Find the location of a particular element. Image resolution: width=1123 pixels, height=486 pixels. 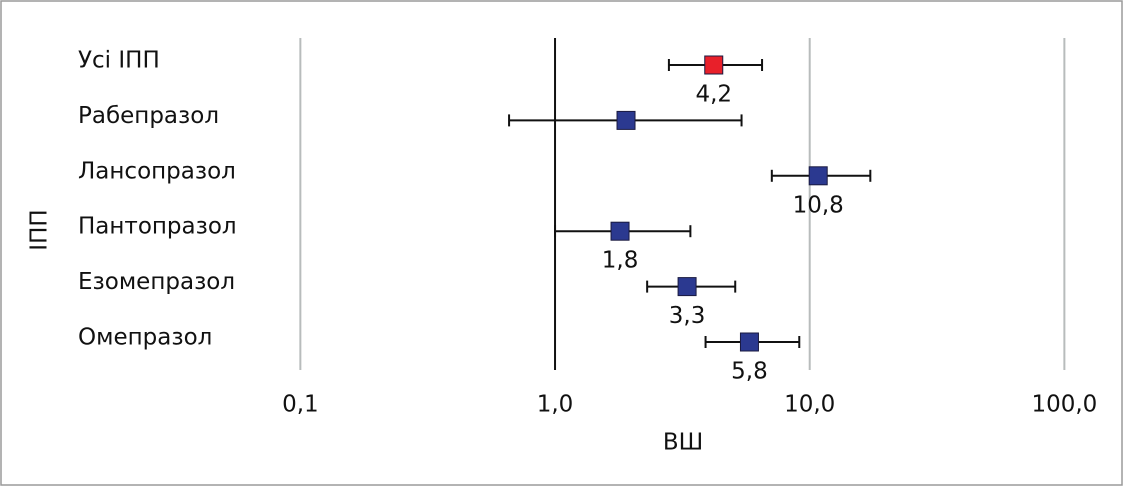

x-tick-label: 1,0 is located at coordinates (555, 405).